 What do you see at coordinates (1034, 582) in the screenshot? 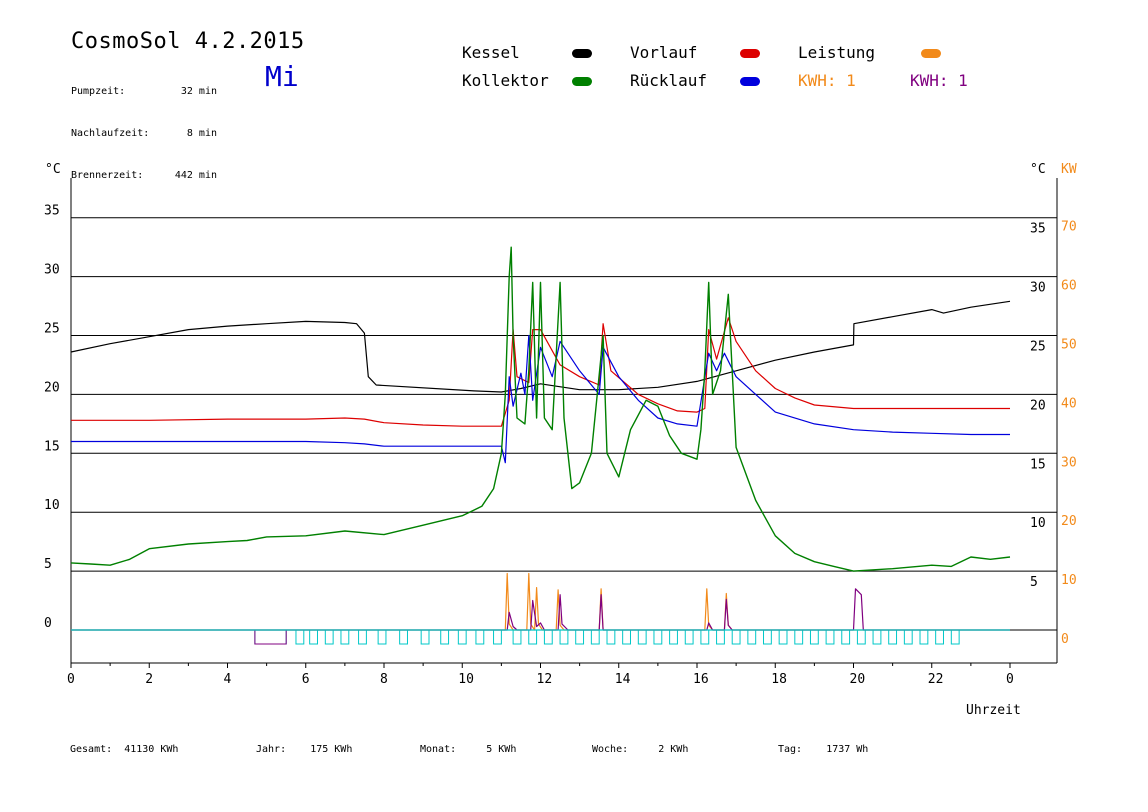
I see `y-tick-label-right-c: 5` at bounding box center [1034, 582].